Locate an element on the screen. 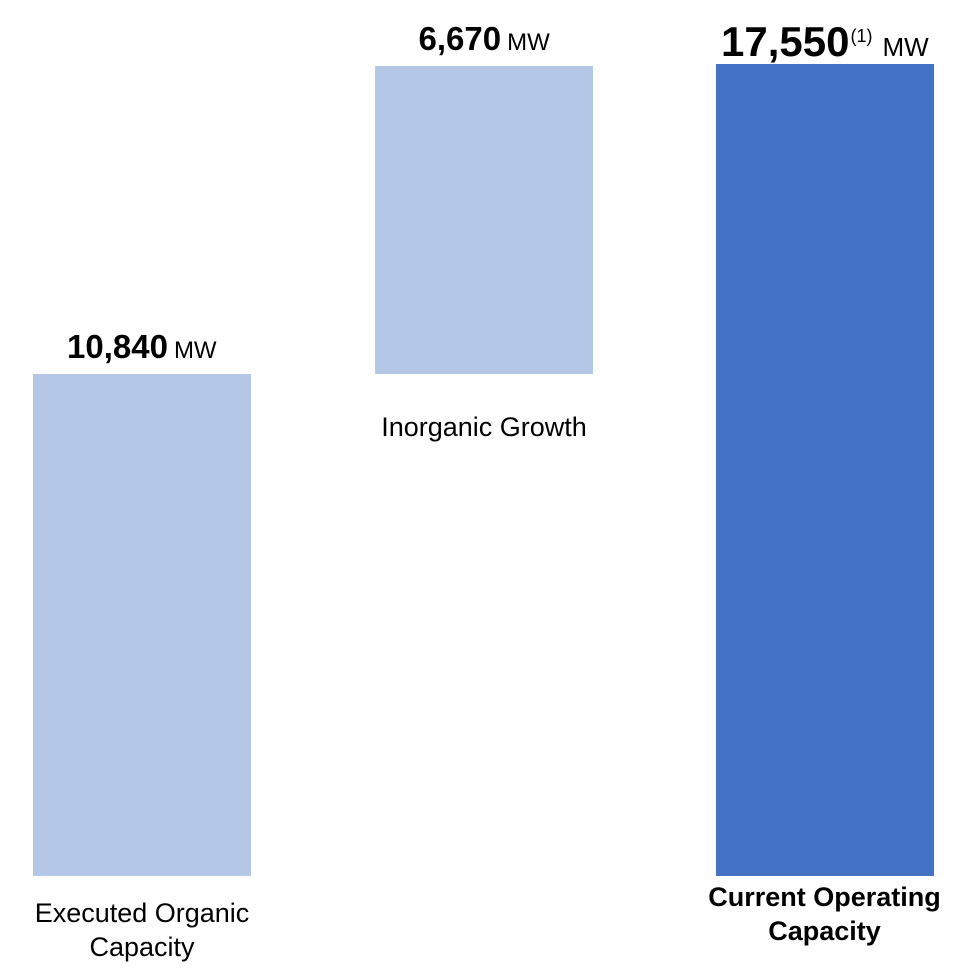  value-number: 17,550 is located at coordinates (785, 41).